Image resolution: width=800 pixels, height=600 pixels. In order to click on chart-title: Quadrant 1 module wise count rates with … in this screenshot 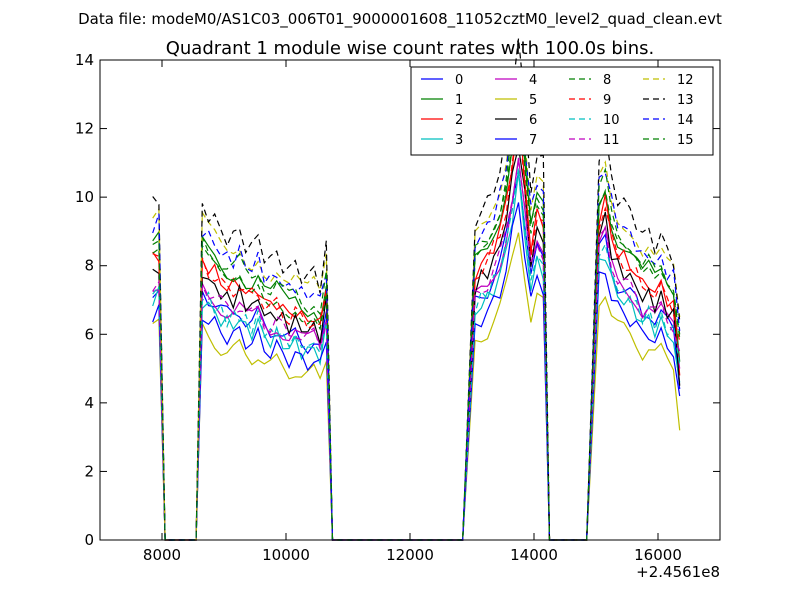, I will do `click(410, 48)`.